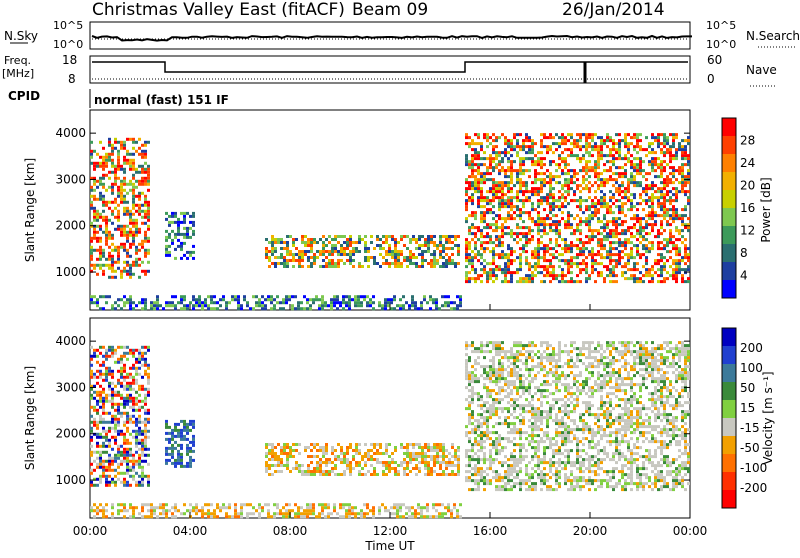  Describe the element at coordinates (589, 206) in the screenshot. I see `cell-power-3-2071` at that location.